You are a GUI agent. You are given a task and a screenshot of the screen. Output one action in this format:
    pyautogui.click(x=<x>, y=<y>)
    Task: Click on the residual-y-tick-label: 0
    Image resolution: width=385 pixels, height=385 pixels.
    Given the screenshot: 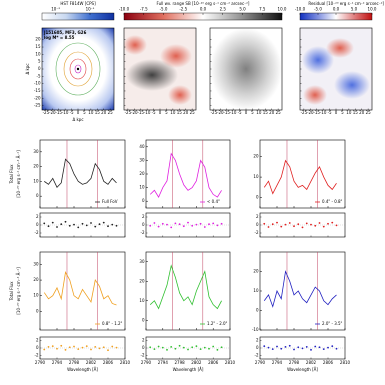 What is the action you would take?
    pyautogui.click(x=143, y=224)
    